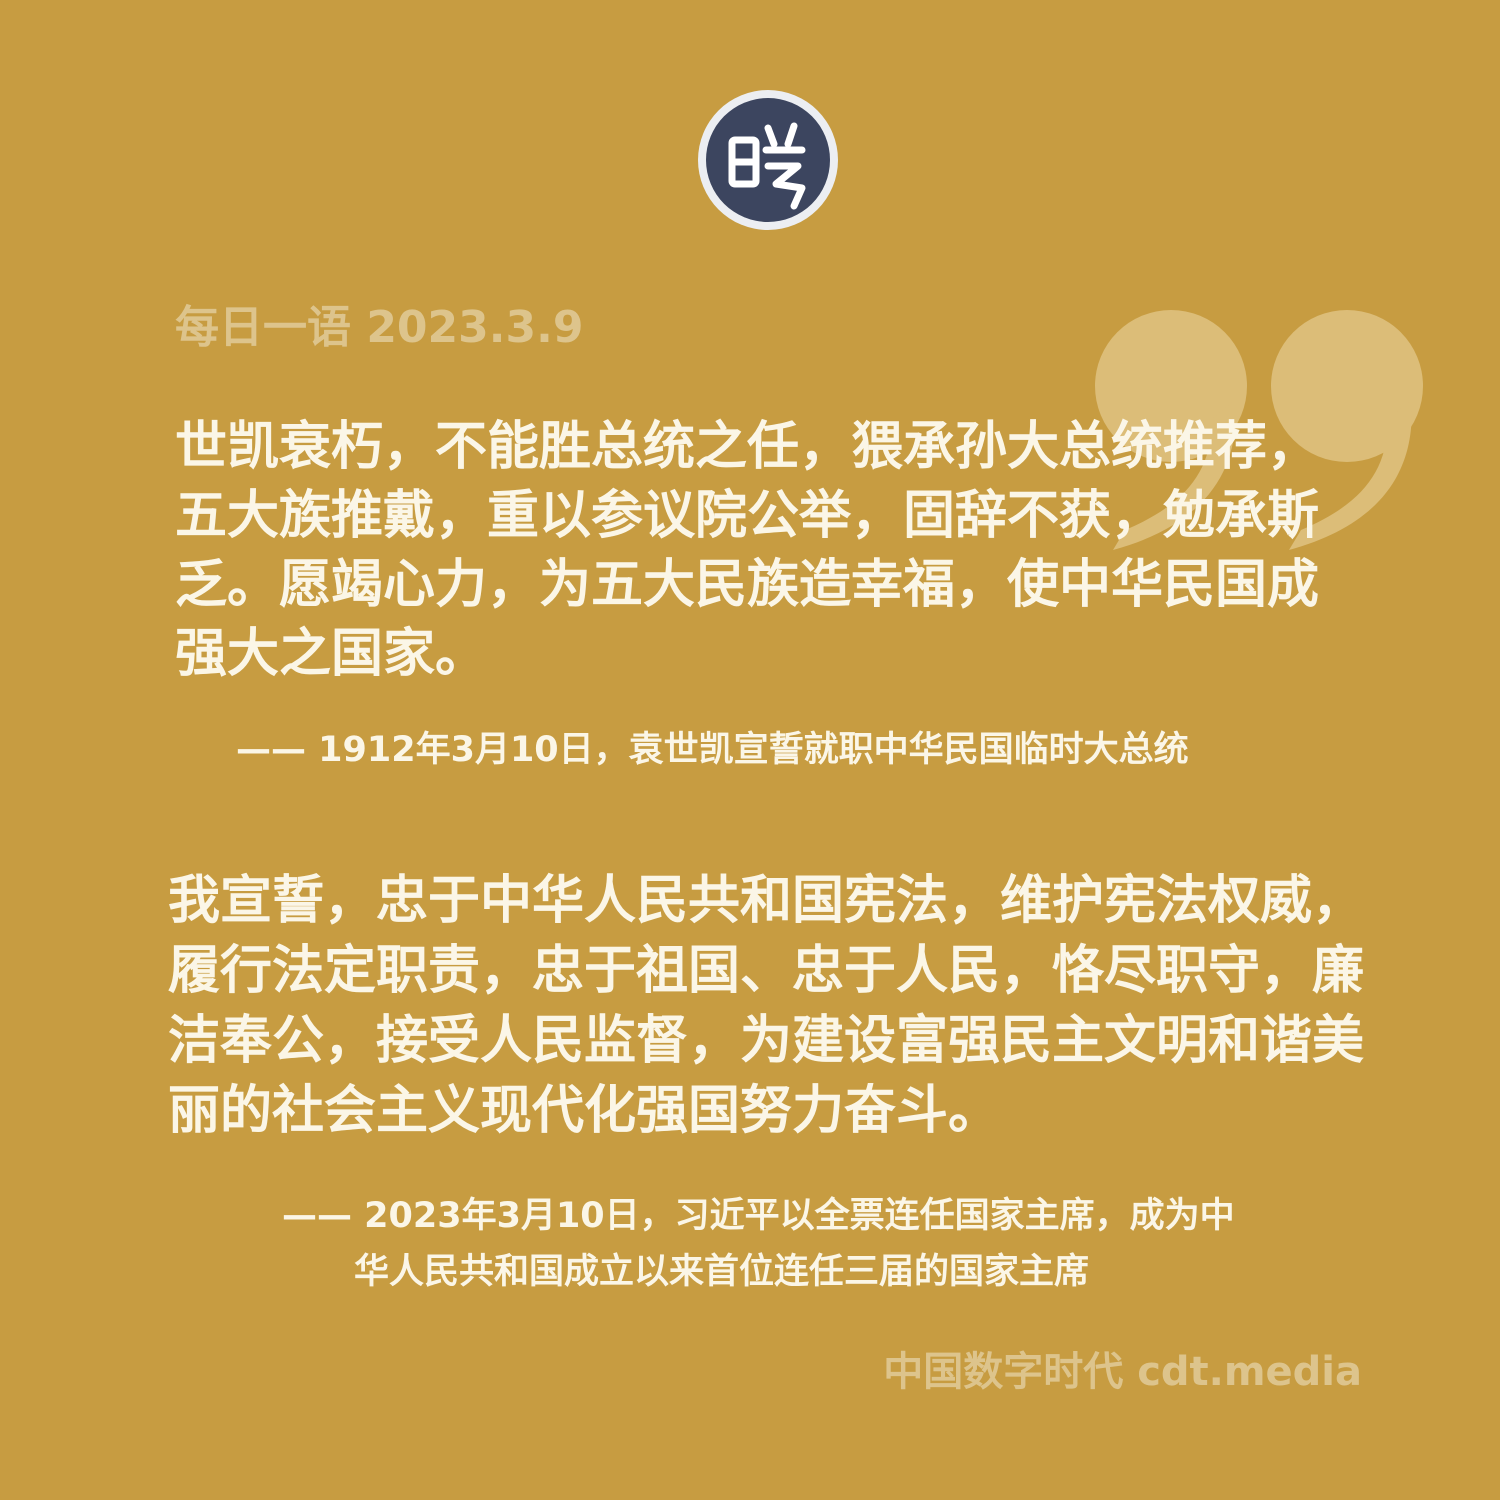 Image resolution: width=1500 pixels, height=1500 pixels. What do you see at coordinates (758, 1216) in the screenshot?
I see `attribution-line-1: —— 2023年3月10日，习近平以全票连任国家主席，成为中` at bounding box center [758, 1216].